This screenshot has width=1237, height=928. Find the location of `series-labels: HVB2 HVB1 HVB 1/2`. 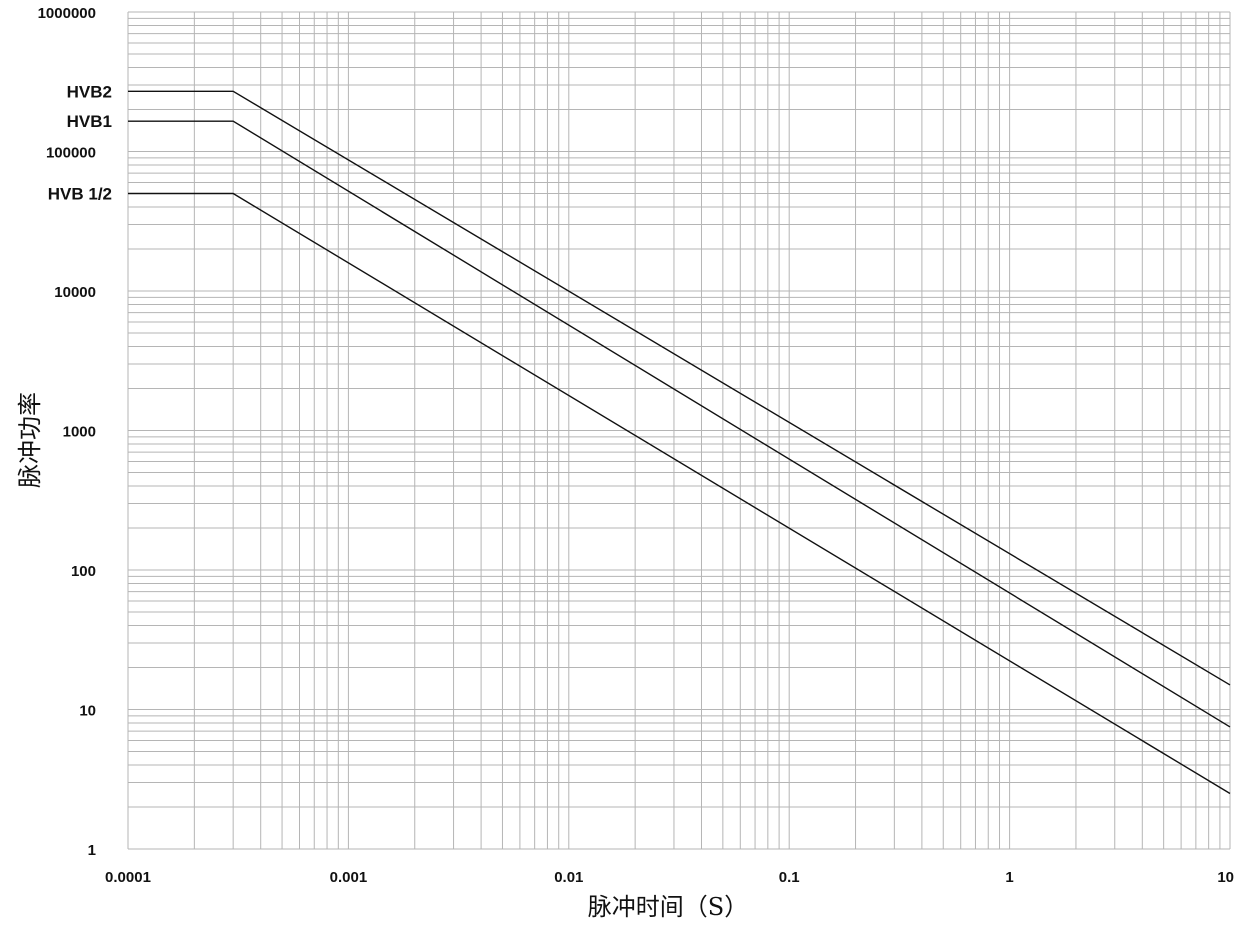

series-labels: HVB2 HVB1 HVB 1/2 is located at coordinates (80, 142).